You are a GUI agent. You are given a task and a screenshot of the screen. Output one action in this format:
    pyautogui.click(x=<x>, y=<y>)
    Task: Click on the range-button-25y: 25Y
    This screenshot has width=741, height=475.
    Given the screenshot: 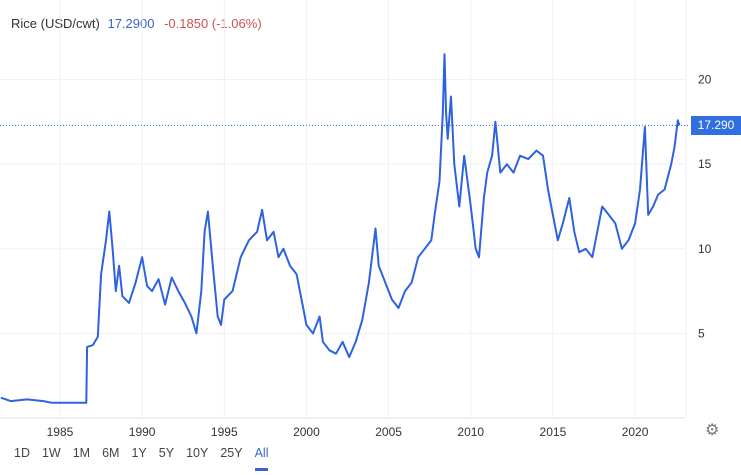 What is the action you would take?
    pyautogui.click(x=231, y=453)
    